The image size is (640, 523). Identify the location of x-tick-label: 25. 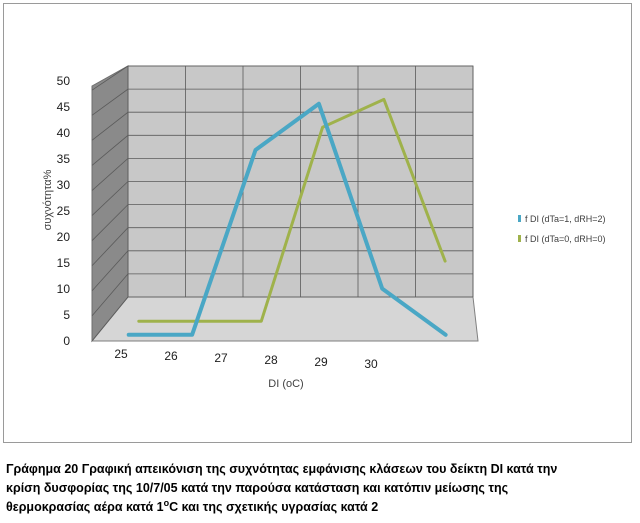
(121, 354).